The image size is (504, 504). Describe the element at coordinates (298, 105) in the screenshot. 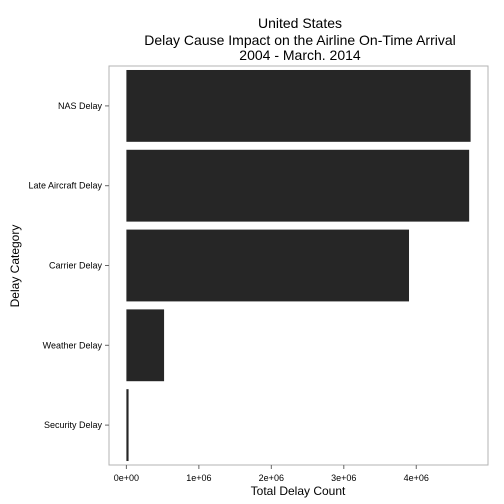

I see `bar-nas-delay` at that location.